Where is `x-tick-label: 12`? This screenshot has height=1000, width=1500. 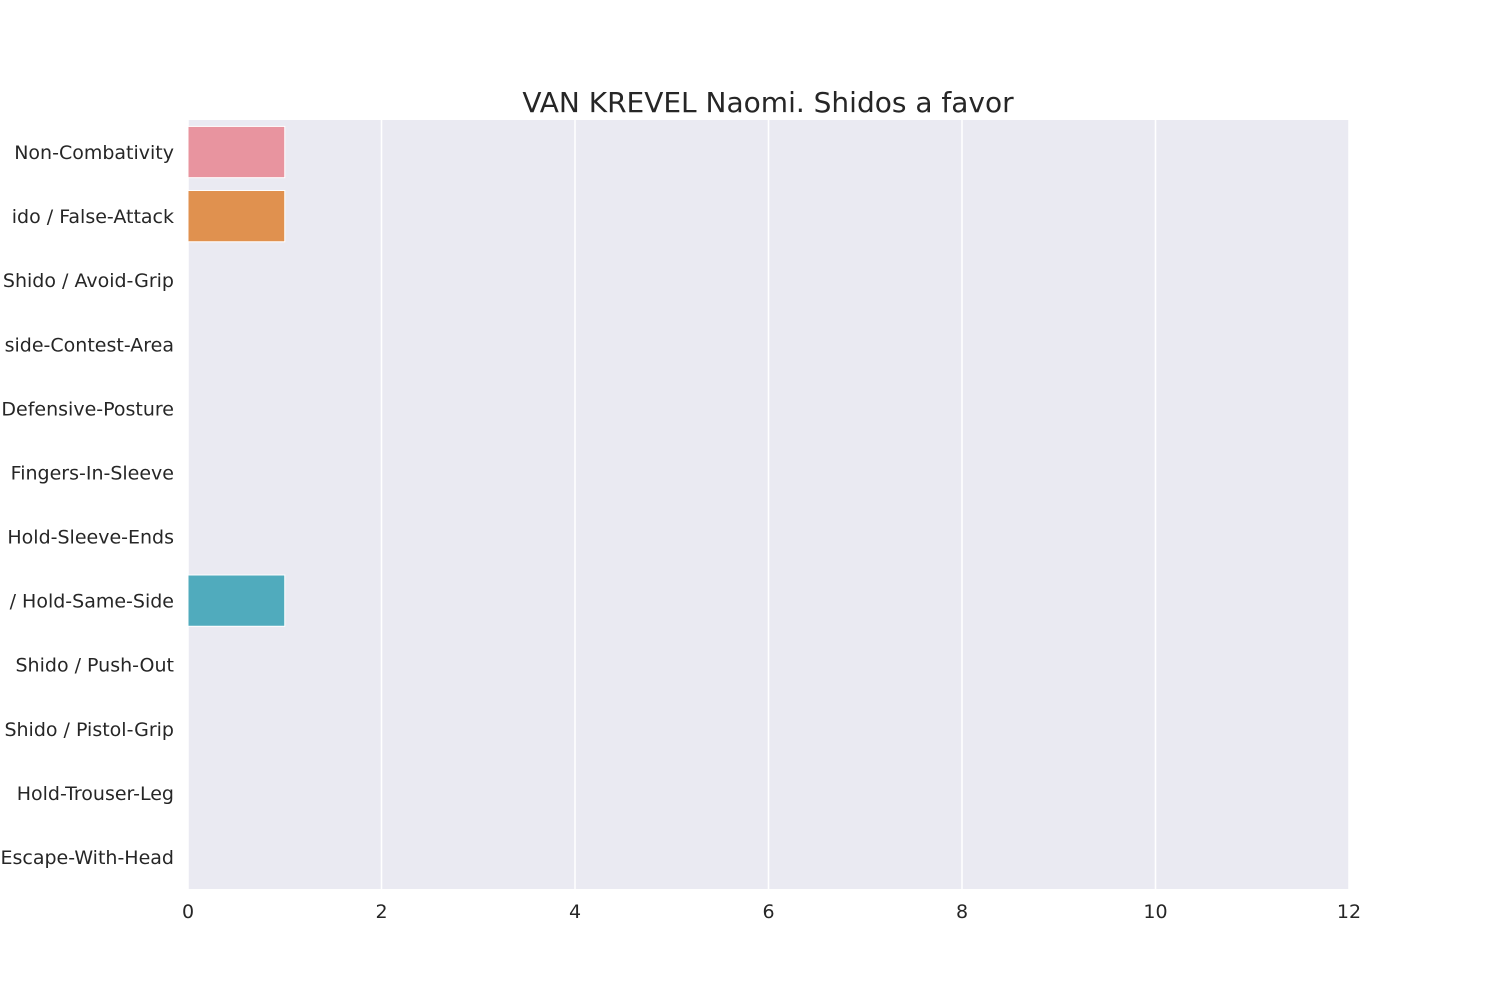 x-tick-label: 12 is located at coordinates (1349, 912).